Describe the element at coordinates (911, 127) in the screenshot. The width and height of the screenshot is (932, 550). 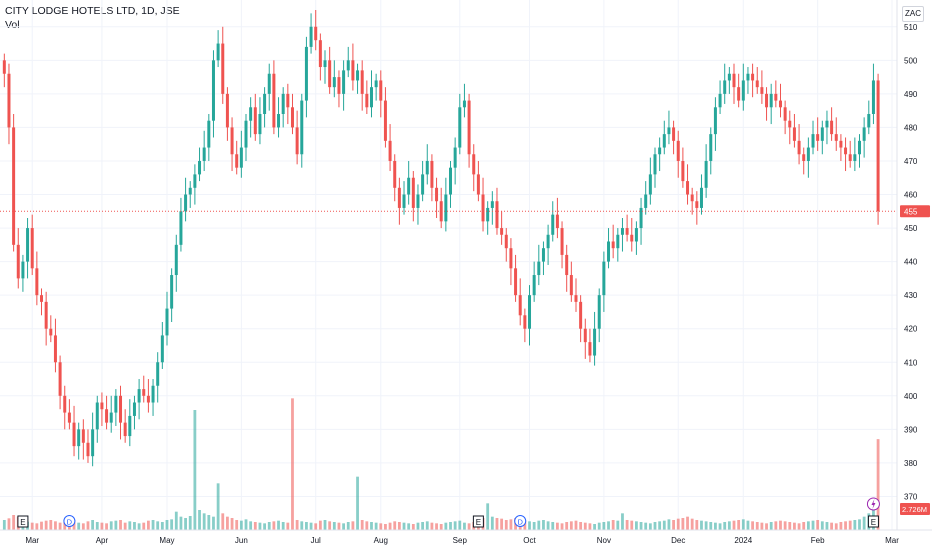
I see `price-axis-tick-label: 480` at that location.